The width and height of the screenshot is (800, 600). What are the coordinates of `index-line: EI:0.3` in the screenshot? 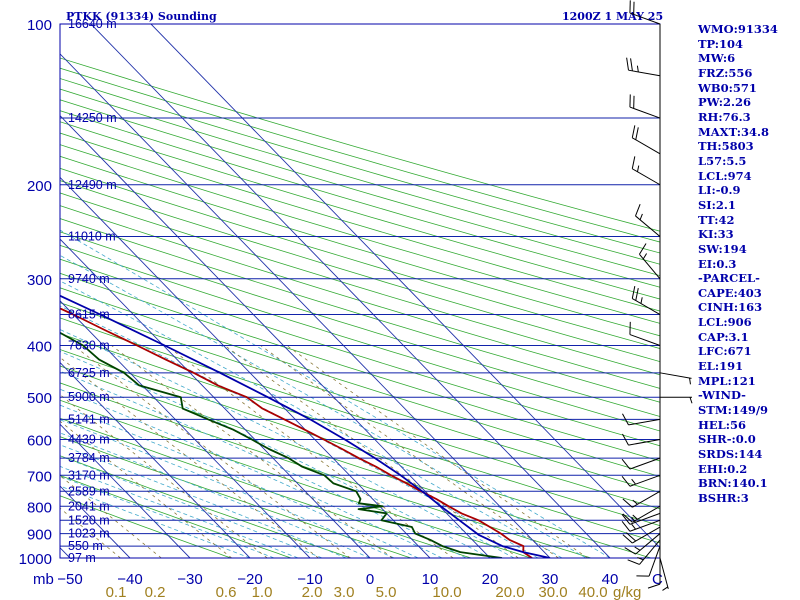 It's located at (717, 263).